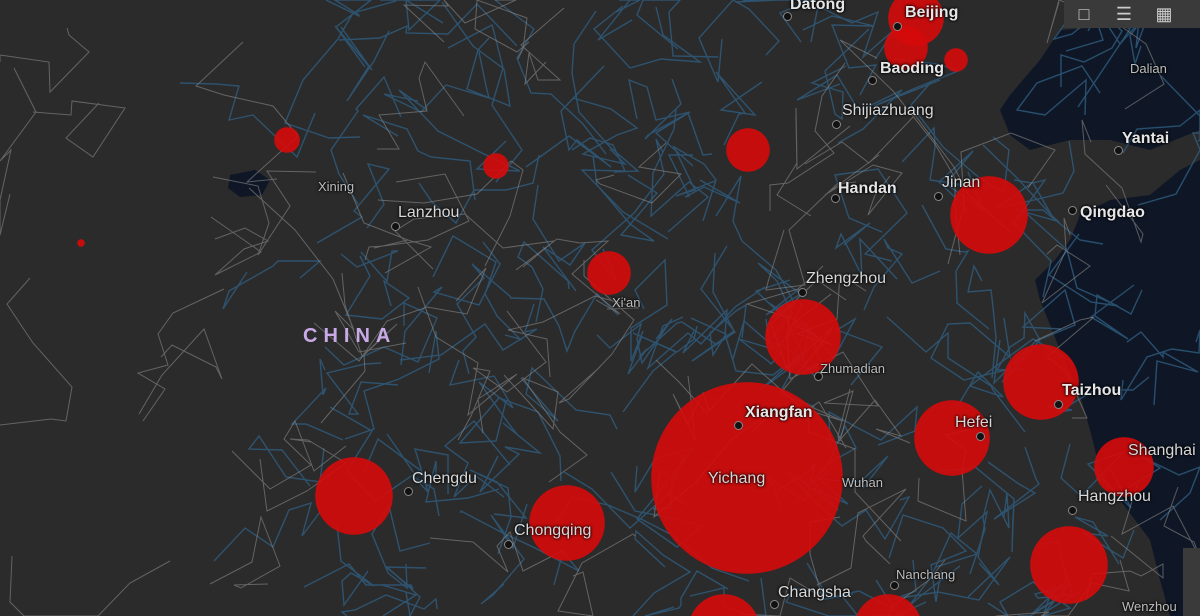 Image resolution: width=1200 pixels, height=616 pixels. I want to click on city-label-beijing: Beijing, so click(932, 12).